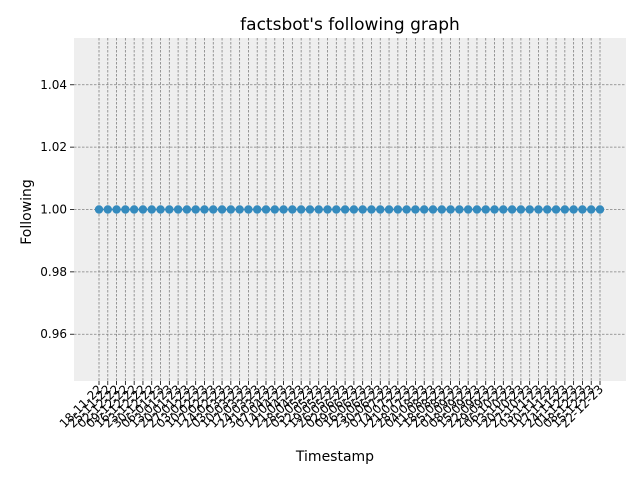  What do you see at coordinates (53, 147) in the screenshot?
I see `y-tick-label: 1.02` at bounding box center [53, 147].